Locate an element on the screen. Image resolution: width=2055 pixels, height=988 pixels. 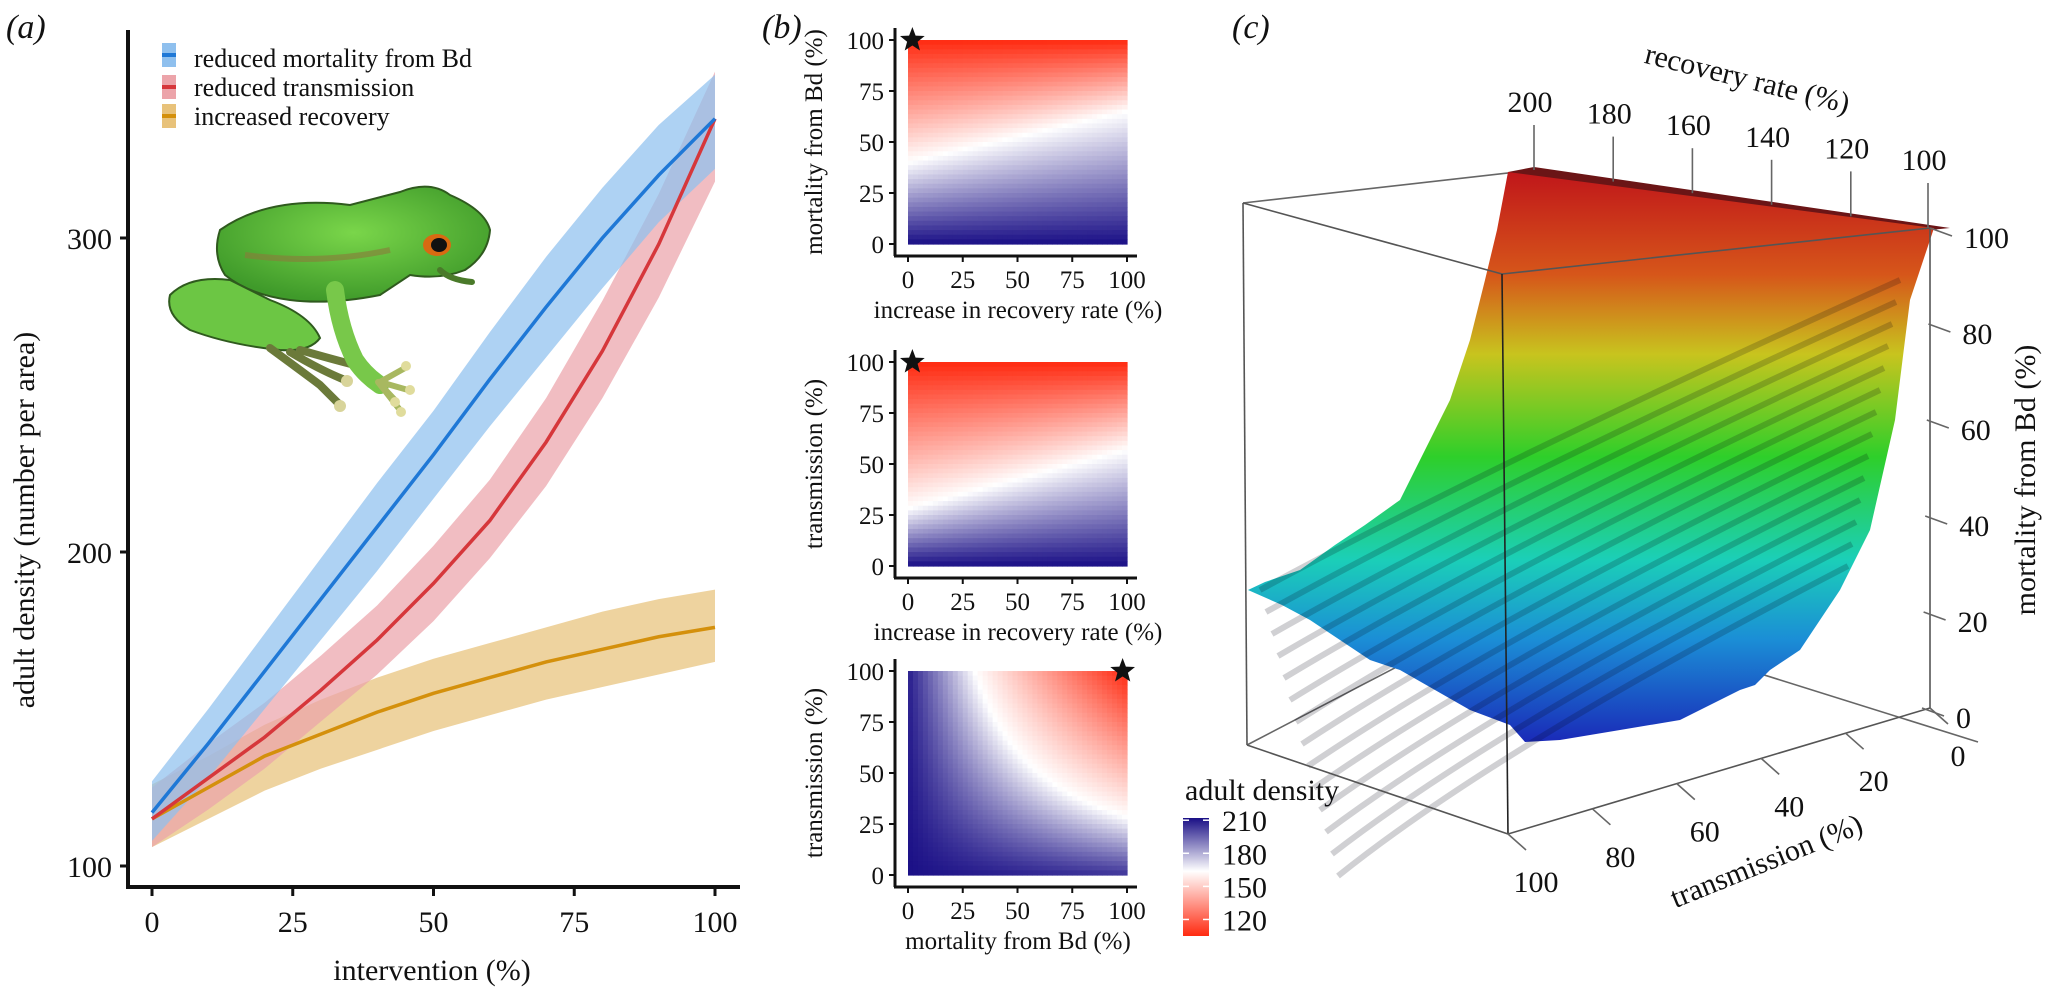
y-axis-label: mortality from Bd (%) is located at coordinates (814, 142).